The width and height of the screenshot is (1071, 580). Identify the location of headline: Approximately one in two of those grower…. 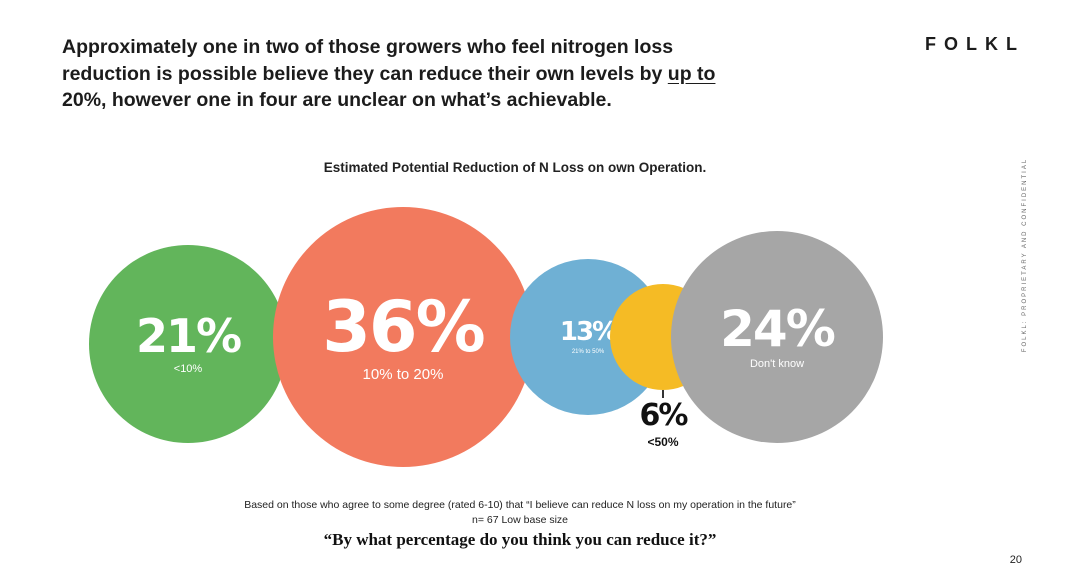
(392, 74).